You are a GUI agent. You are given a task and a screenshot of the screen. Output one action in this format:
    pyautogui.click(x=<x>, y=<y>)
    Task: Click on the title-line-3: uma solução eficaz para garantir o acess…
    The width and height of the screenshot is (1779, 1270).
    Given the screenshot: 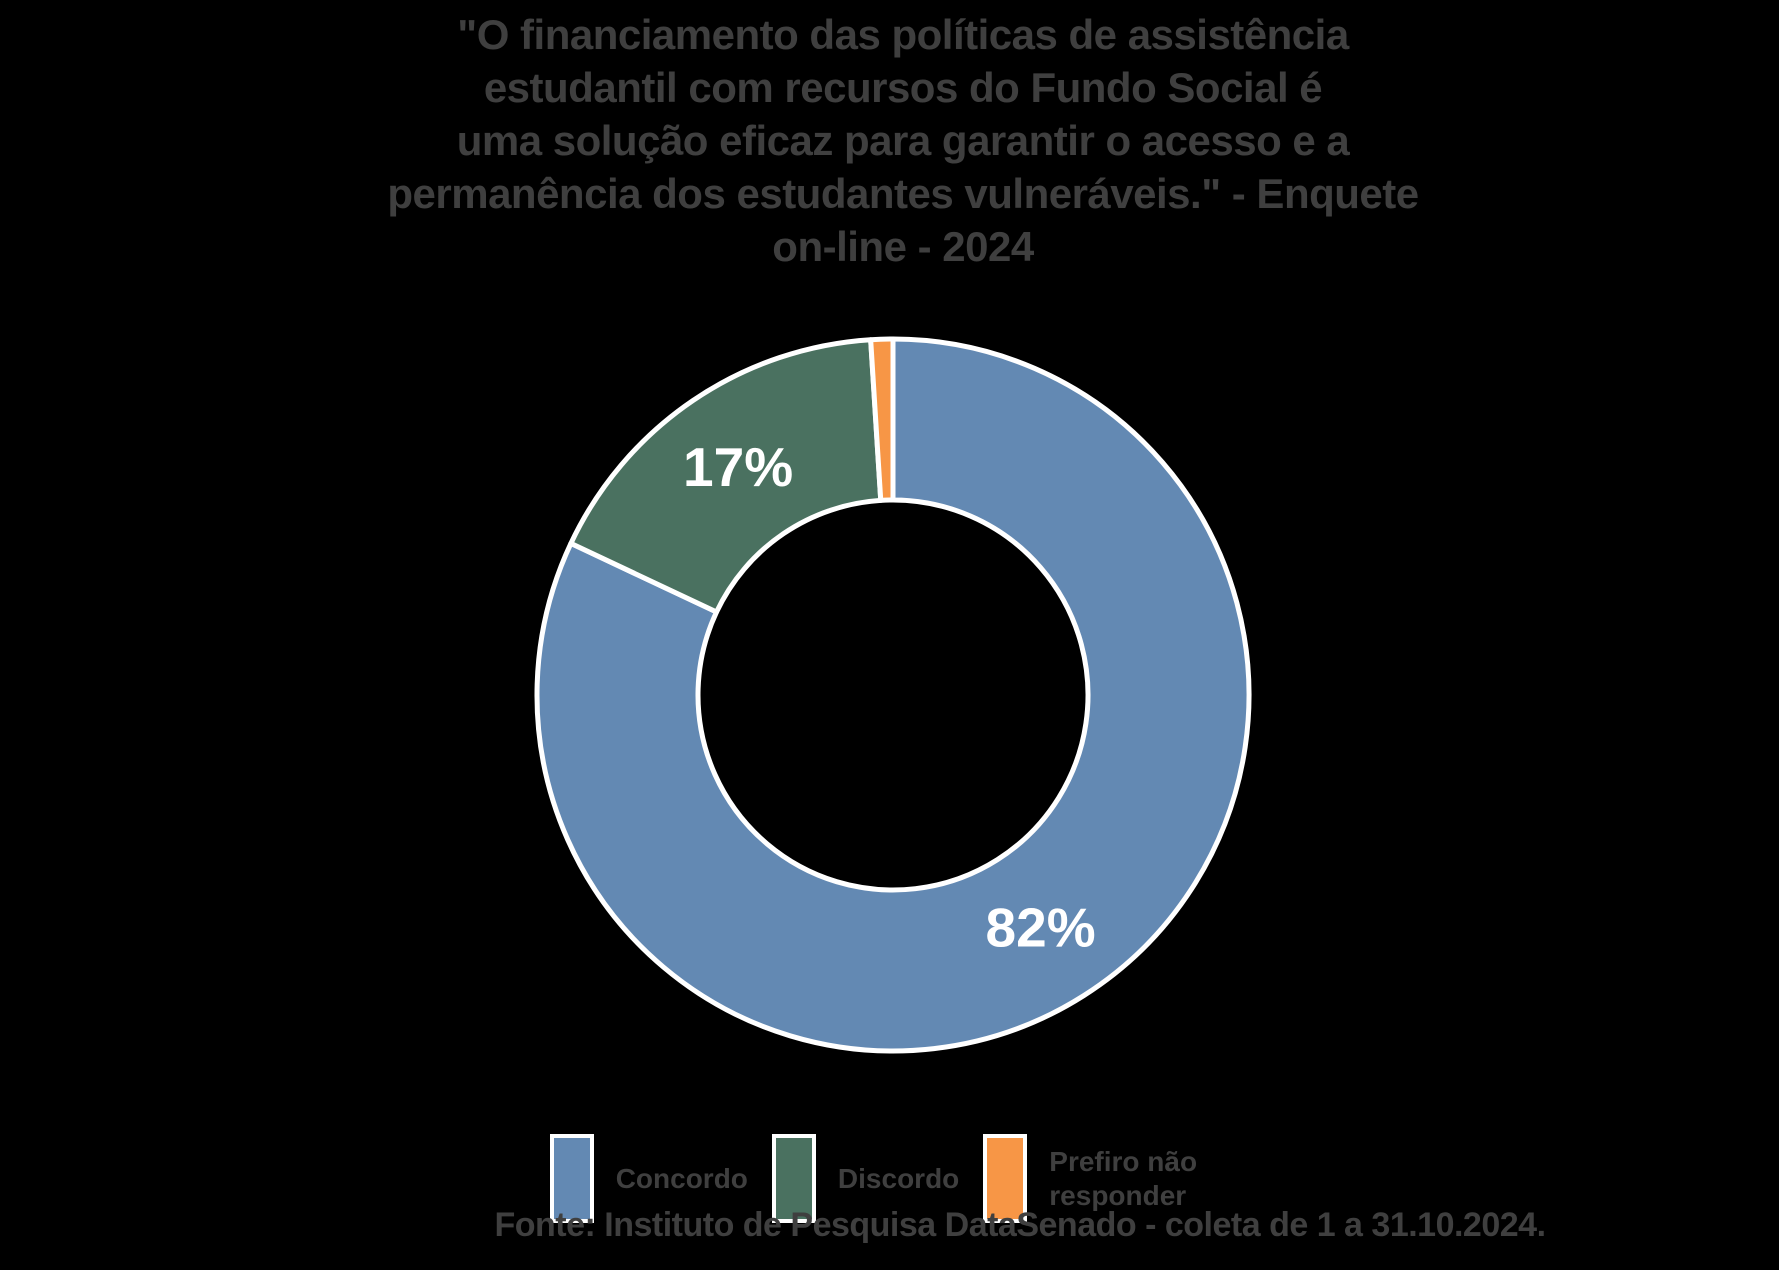 What is the action you would take?
    pyautogui.click(x=903, y=140)
    